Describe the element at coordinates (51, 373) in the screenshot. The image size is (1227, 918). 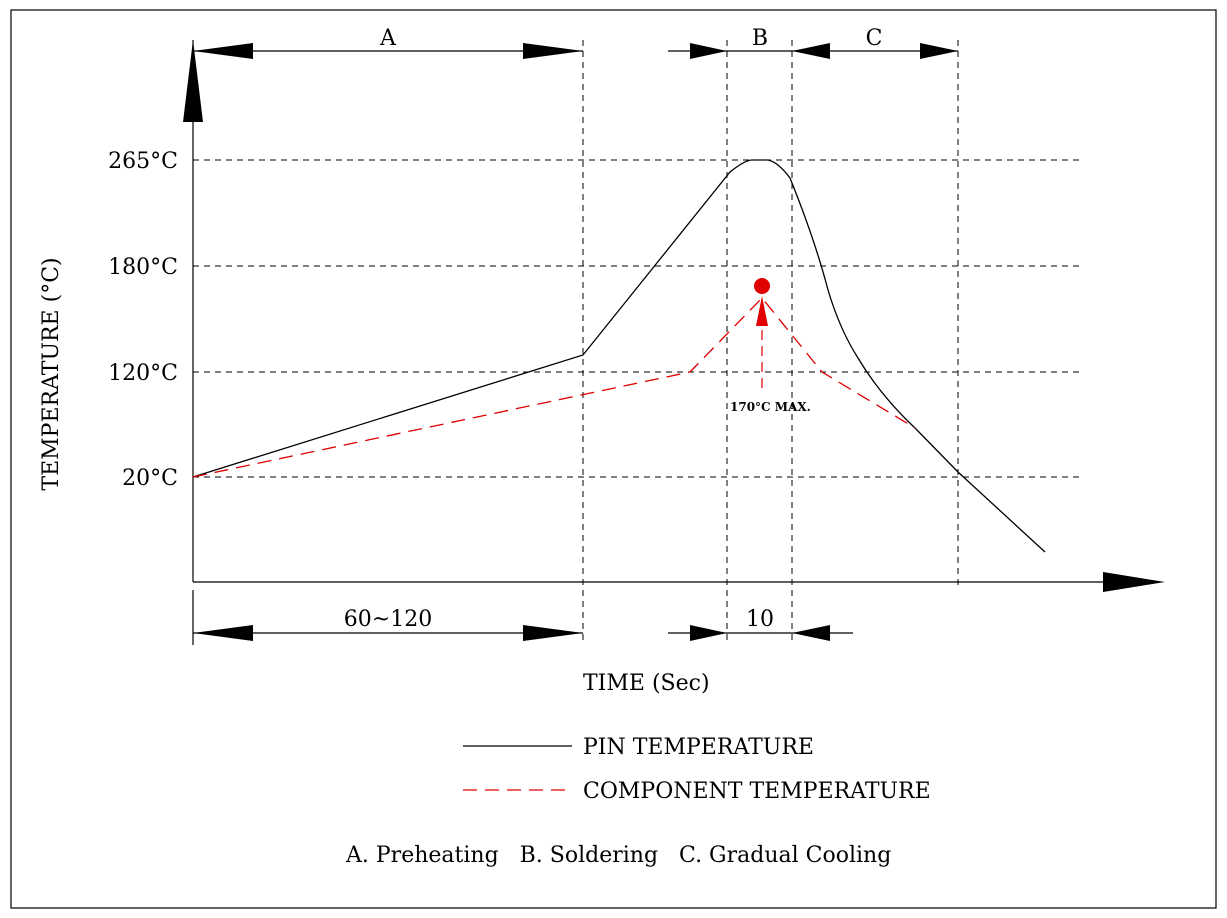
I see `y-axis-title: TEMPERATURE (°C)` at that location.